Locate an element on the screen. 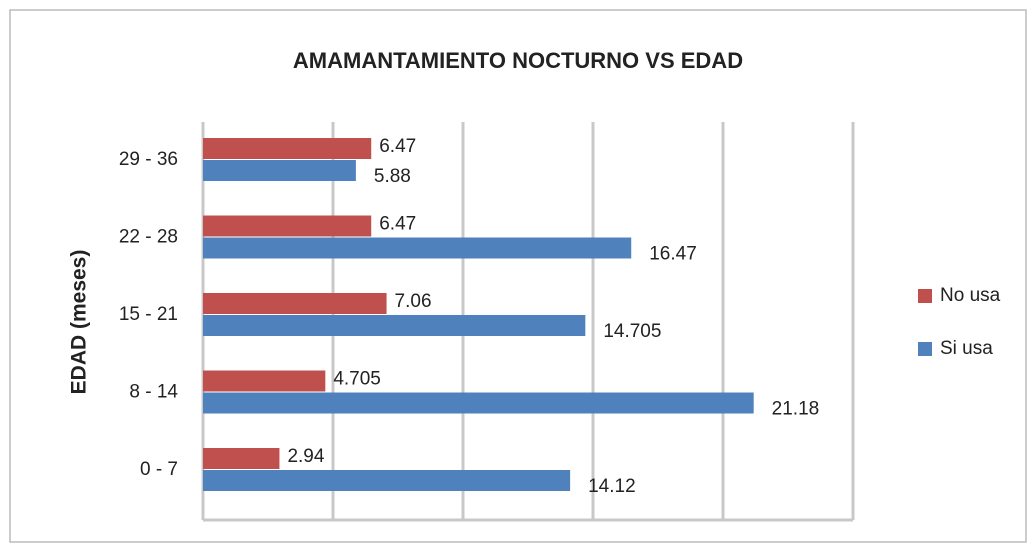  y-tick-label: 0 - 7 is located at coordinates (159, 469).